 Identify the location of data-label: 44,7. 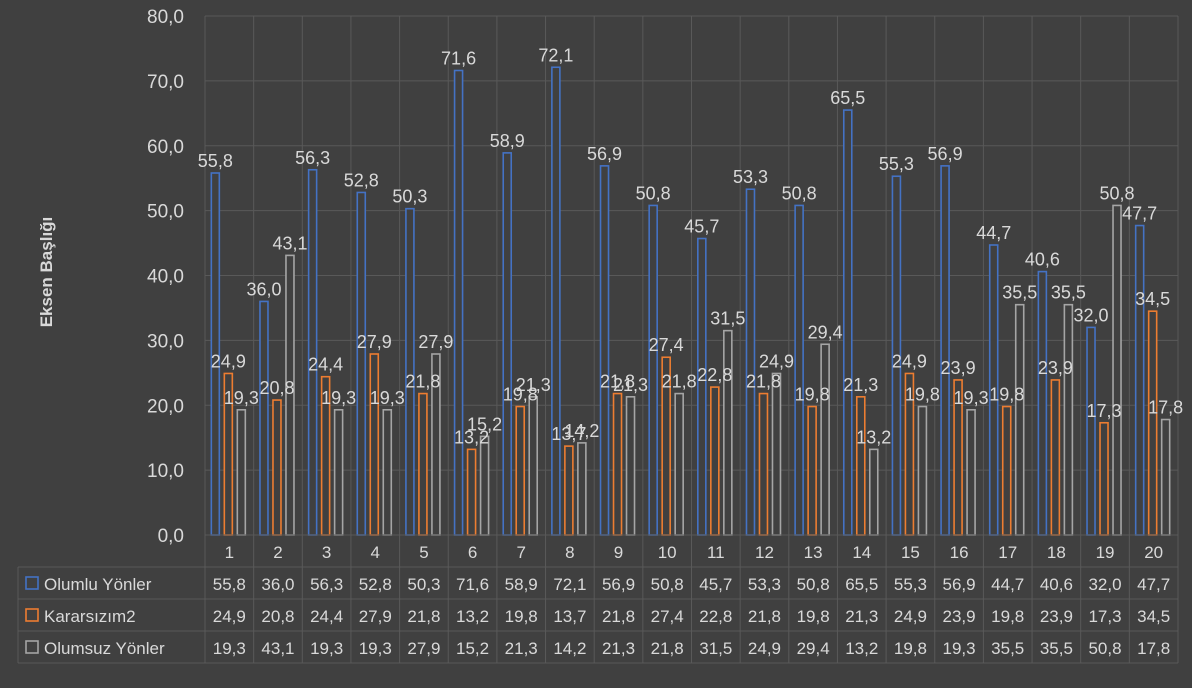
(993, 233).